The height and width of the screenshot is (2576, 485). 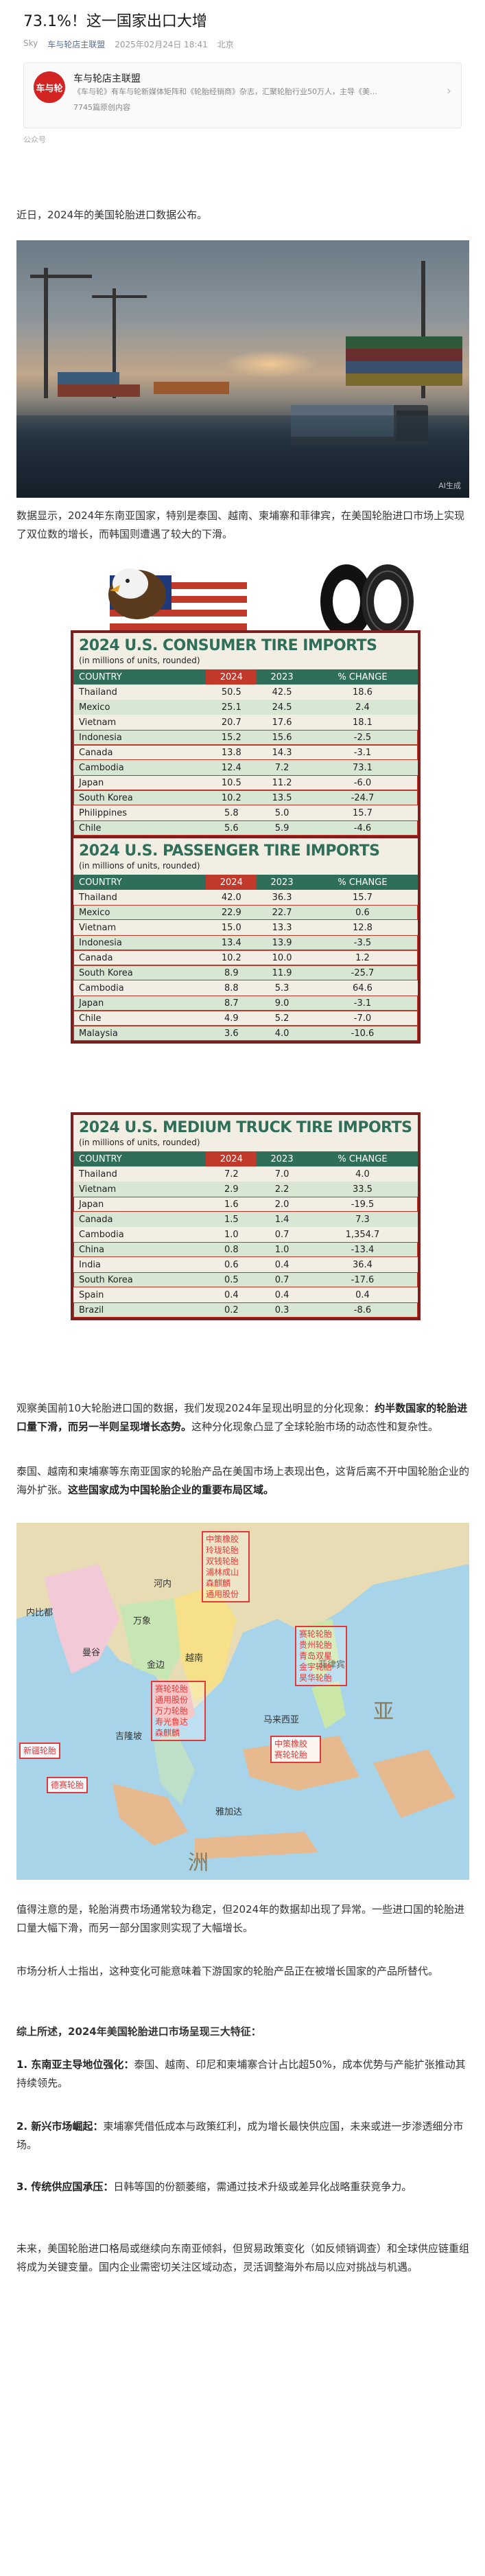 What do you see at coordinates (282, 1310) in the screenshot?
I see `table-cell: 0.3` at bounding box center [282, 1310].